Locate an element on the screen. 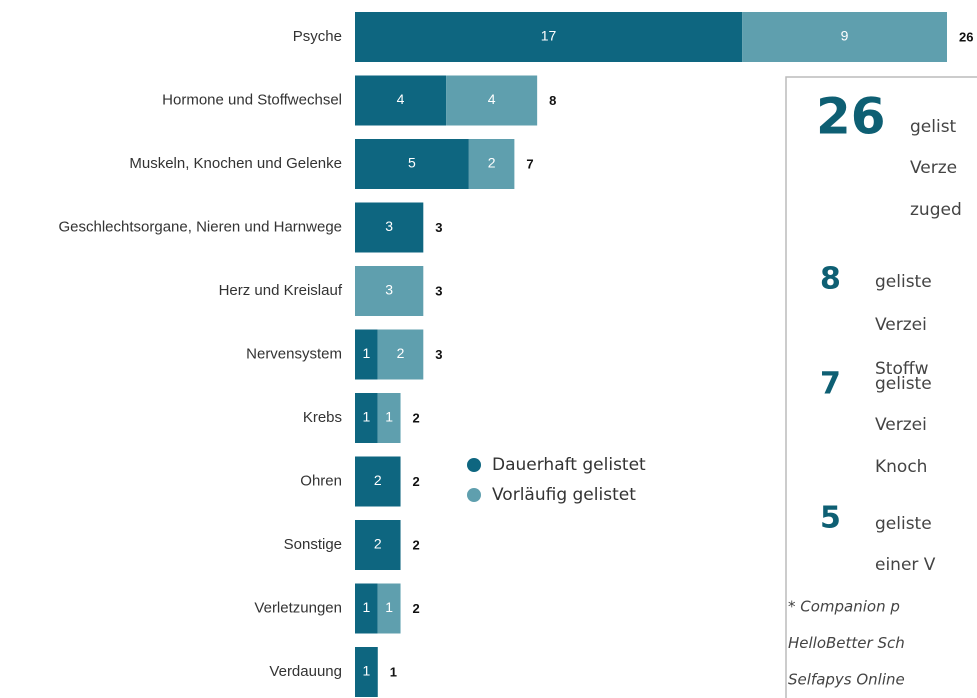 Image resolution: width=977 pixels, height=698 pixels. footnote: * Companion p is located at coordinates (844, 607).